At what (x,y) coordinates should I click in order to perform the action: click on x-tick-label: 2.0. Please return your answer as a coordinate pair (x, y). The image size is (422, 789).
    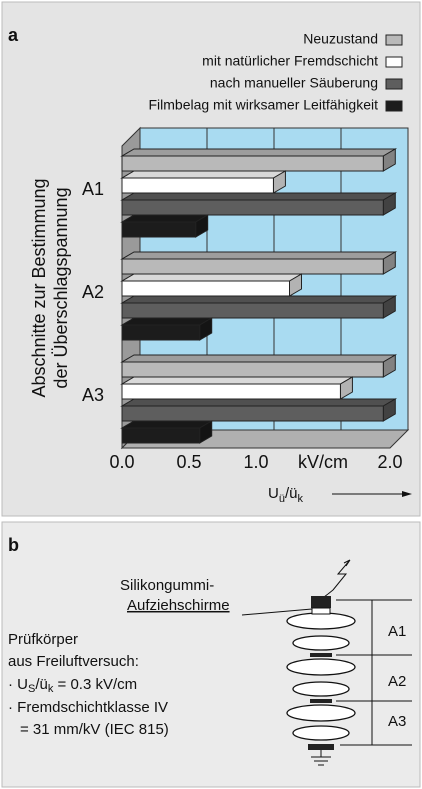
    Looking at the image, I should click on (389, 462).